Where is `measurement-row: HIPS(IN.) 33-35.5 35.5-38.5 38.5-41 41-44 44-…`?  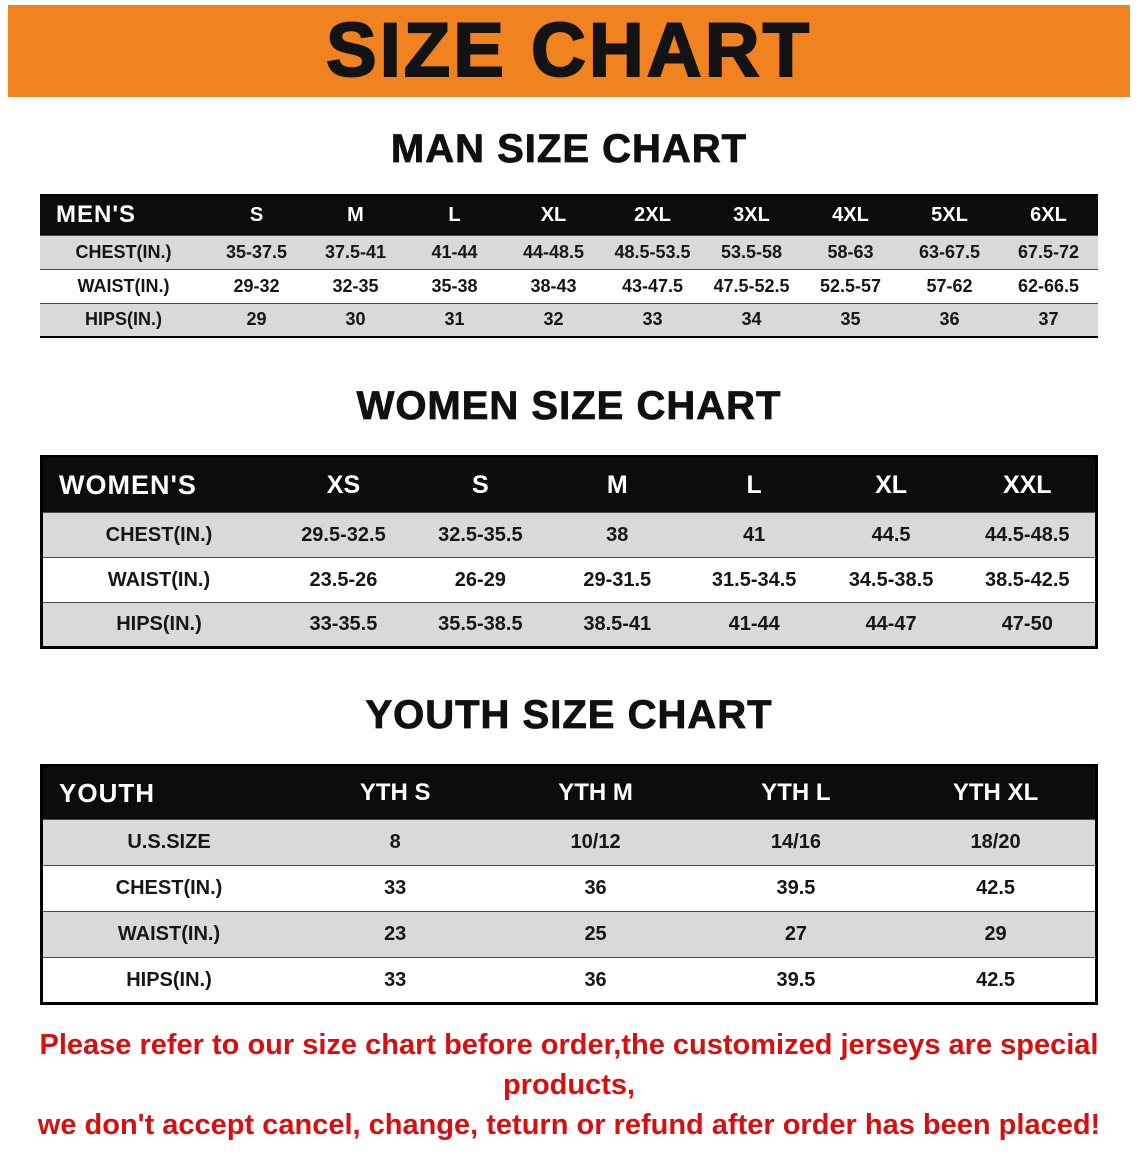 measurement-row: HIPS(IN.) 33-35.5 35.5-38.5 38.5-41 41-44 44-… is located at coordinates (569, 625).